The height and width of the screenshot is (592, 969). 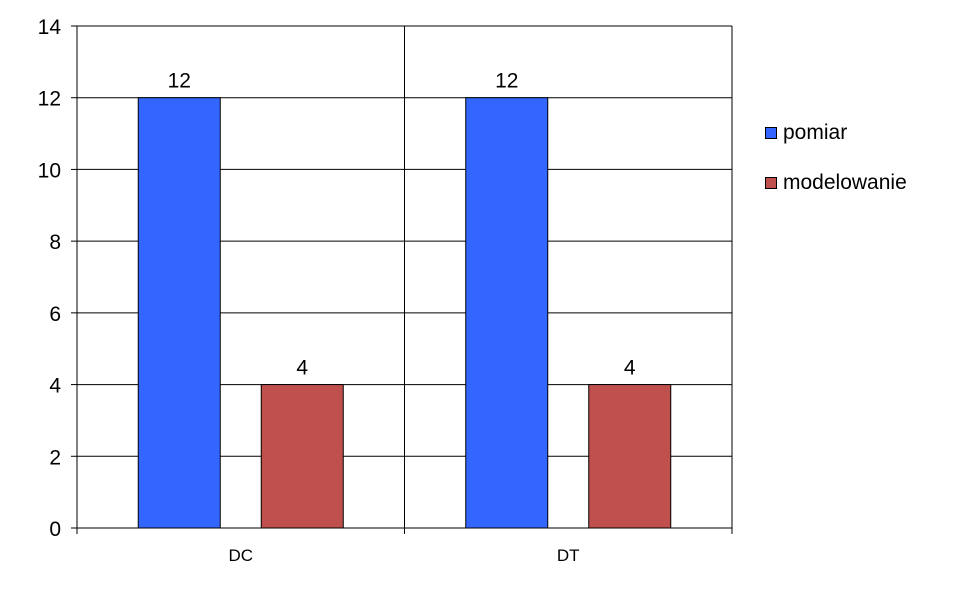 I want to click on data-label-pomiar-DT: 12, so click(x=506, y=81).